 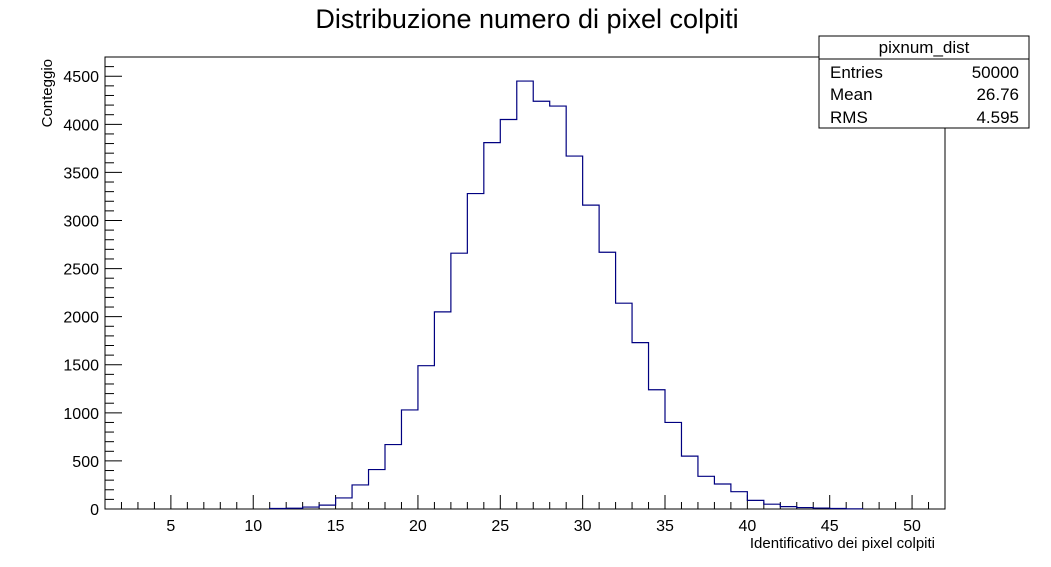 What do you see at coordinates (665, 526) in the screenshot?
I see `x-tick-label: 35` at bounding box center [665, 526].